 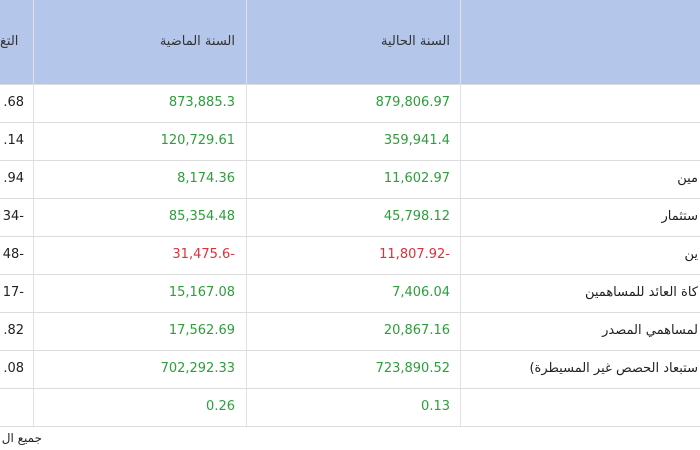 I want to click on previous-value: 8,174.36, so click(x=206, y=178).